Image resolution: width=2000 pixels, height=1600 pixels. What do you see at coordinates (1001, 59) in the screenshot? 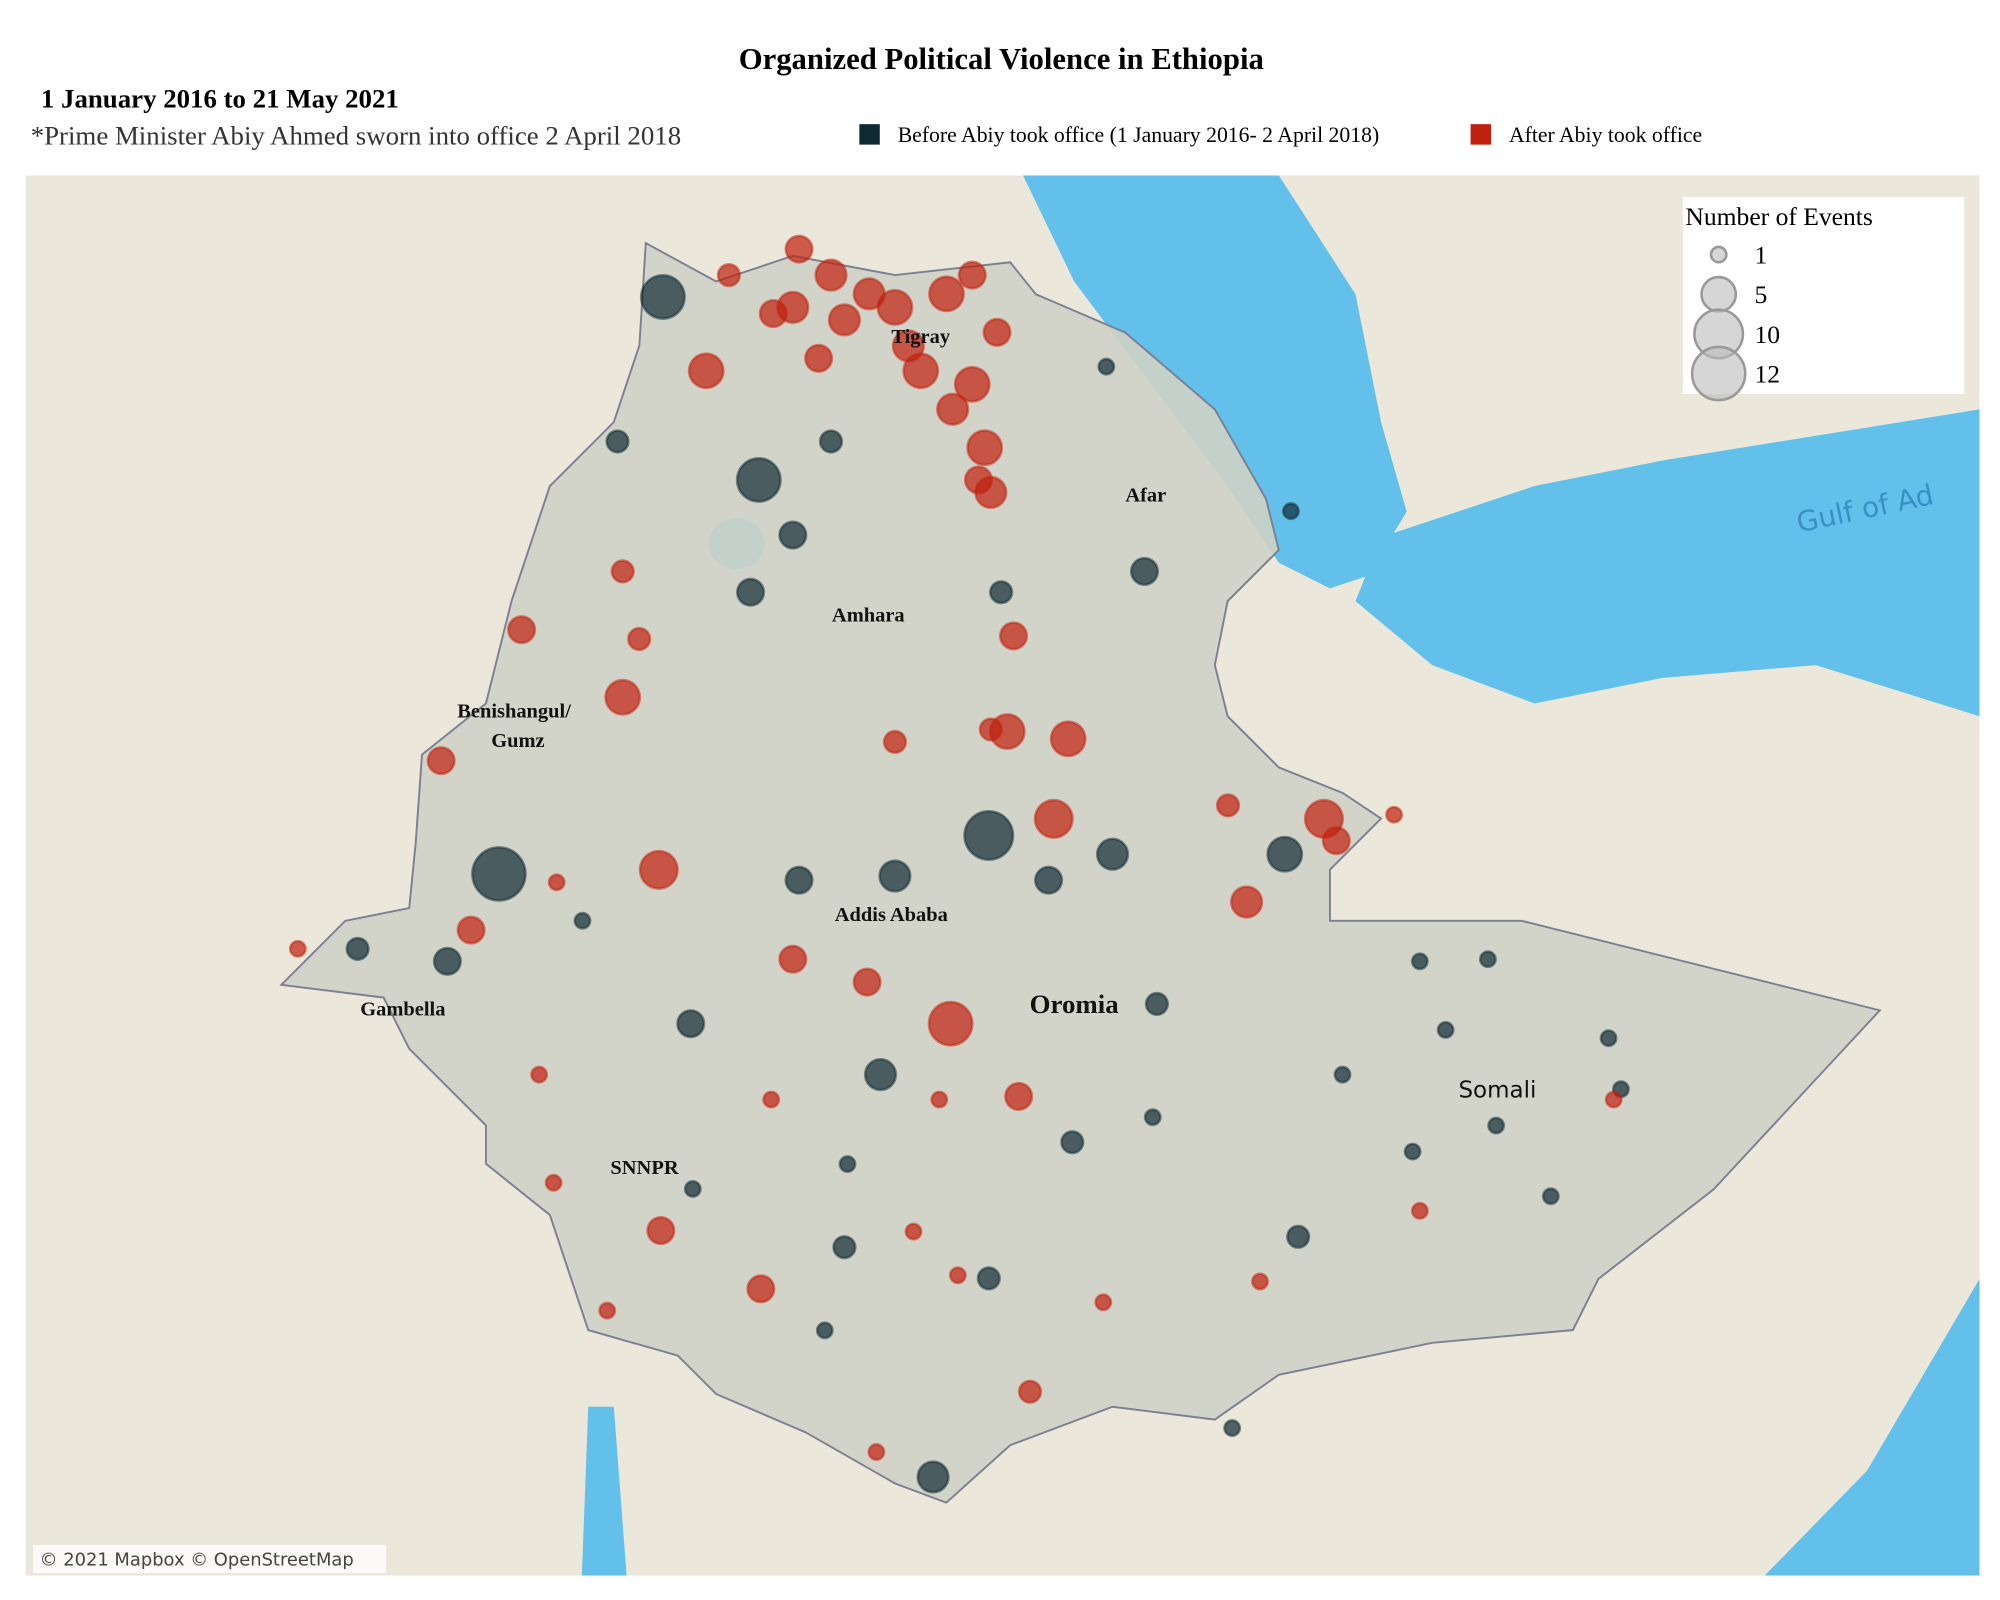
I see `title: Organized Political Violence in Ethiopia` at bounding box center [1001, 59].